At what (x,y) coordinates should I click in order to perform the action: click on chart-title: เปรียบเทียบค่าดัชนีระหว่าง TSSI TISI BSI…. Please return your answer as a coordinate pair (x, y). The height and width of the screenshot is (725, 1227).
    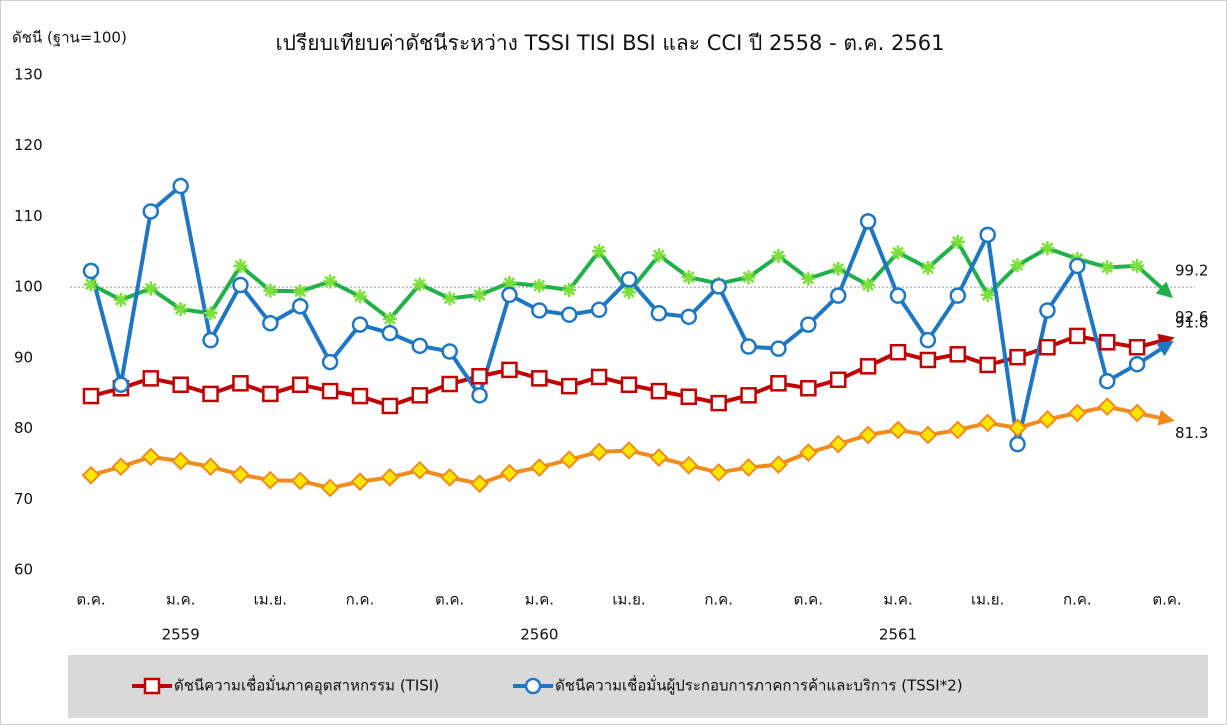
    Looking at the image, I should click on (610, 43).